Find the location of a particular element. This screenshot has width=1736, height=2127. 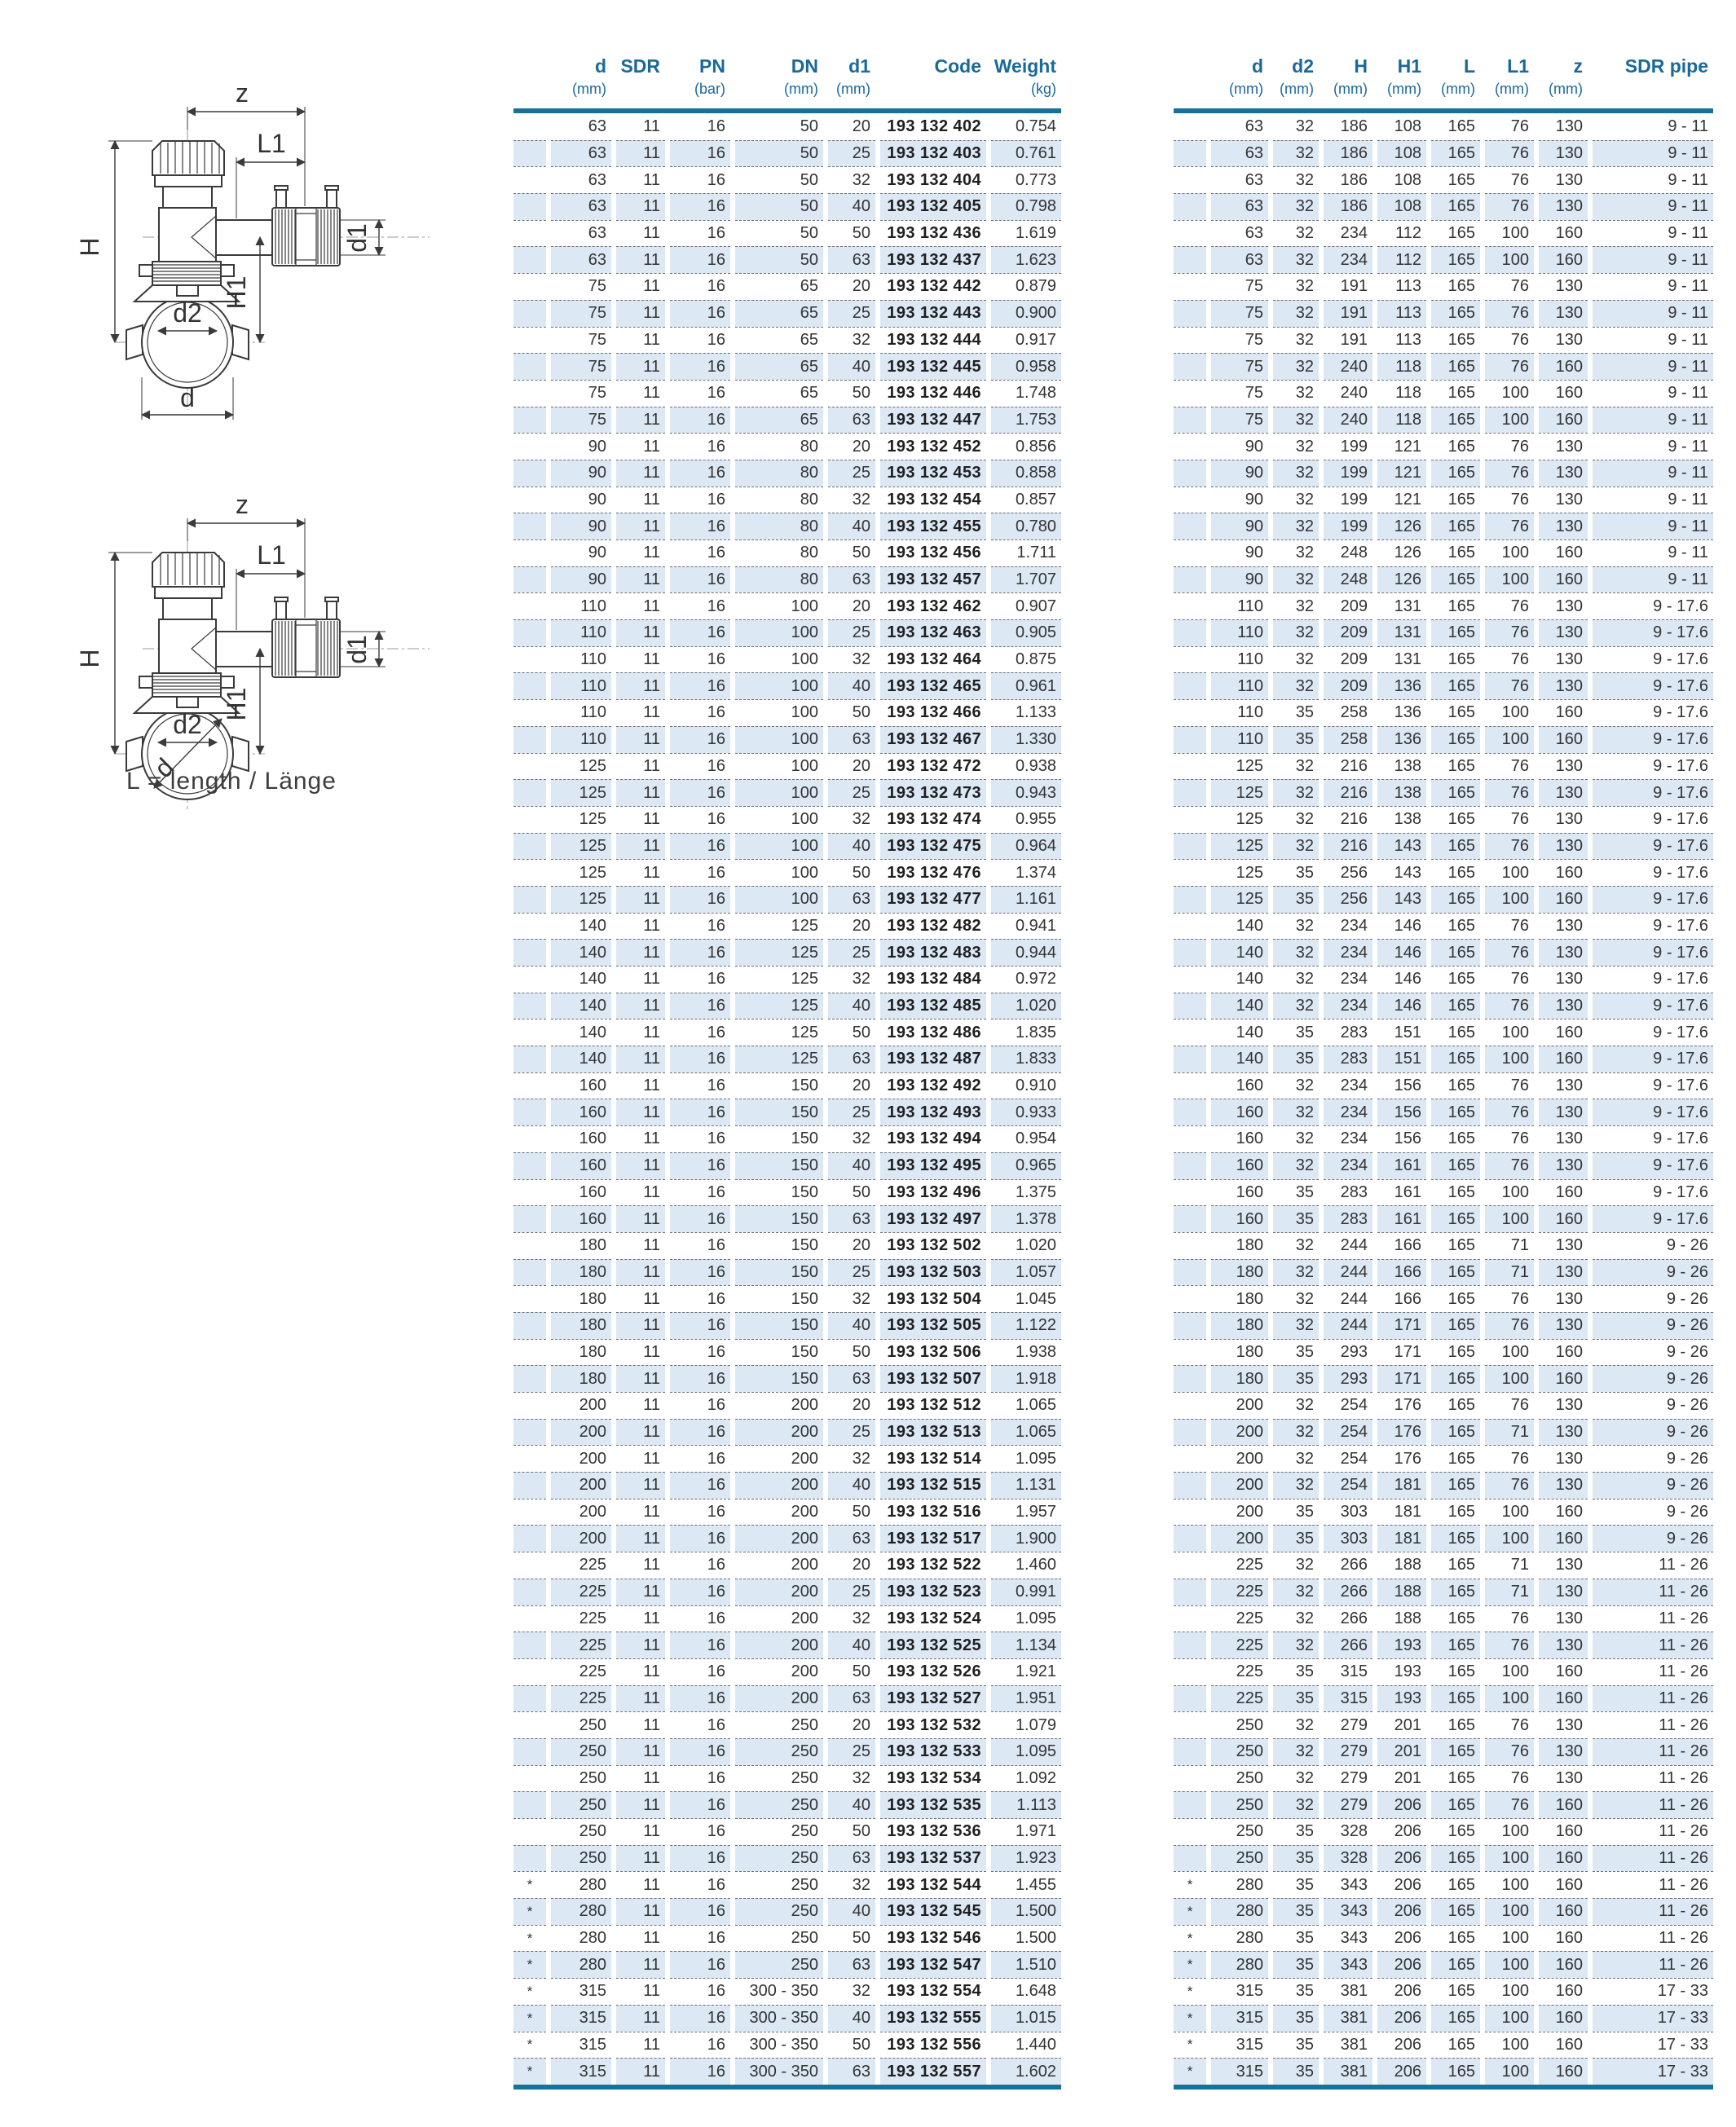

column-unit: (mm) is located at coordinates (801, 89).